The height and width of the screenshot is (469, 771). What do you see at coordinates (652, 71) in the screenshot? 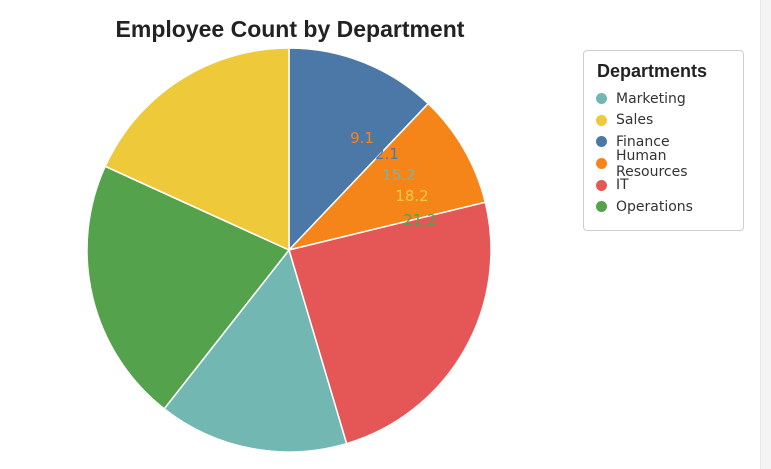
I see `legend-title: Departments` at bounding box center [652, 71].